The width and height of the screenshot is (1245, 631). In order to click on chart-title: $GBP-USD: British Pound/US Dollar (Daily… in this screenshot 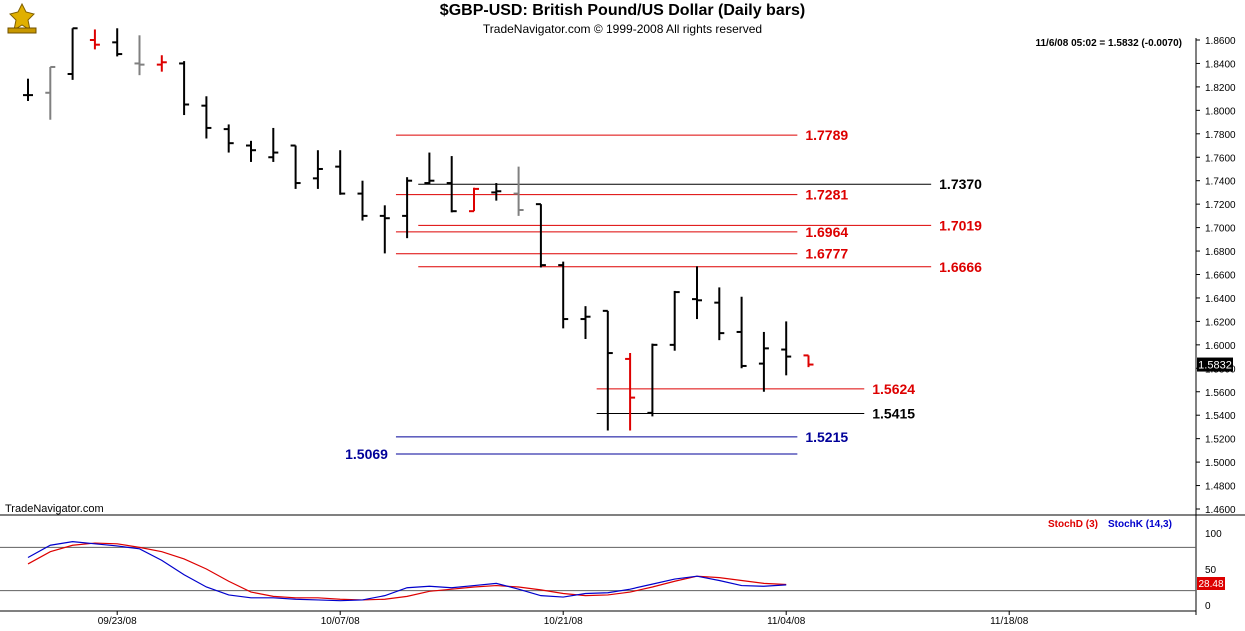, I will do `click(622, 10)`.